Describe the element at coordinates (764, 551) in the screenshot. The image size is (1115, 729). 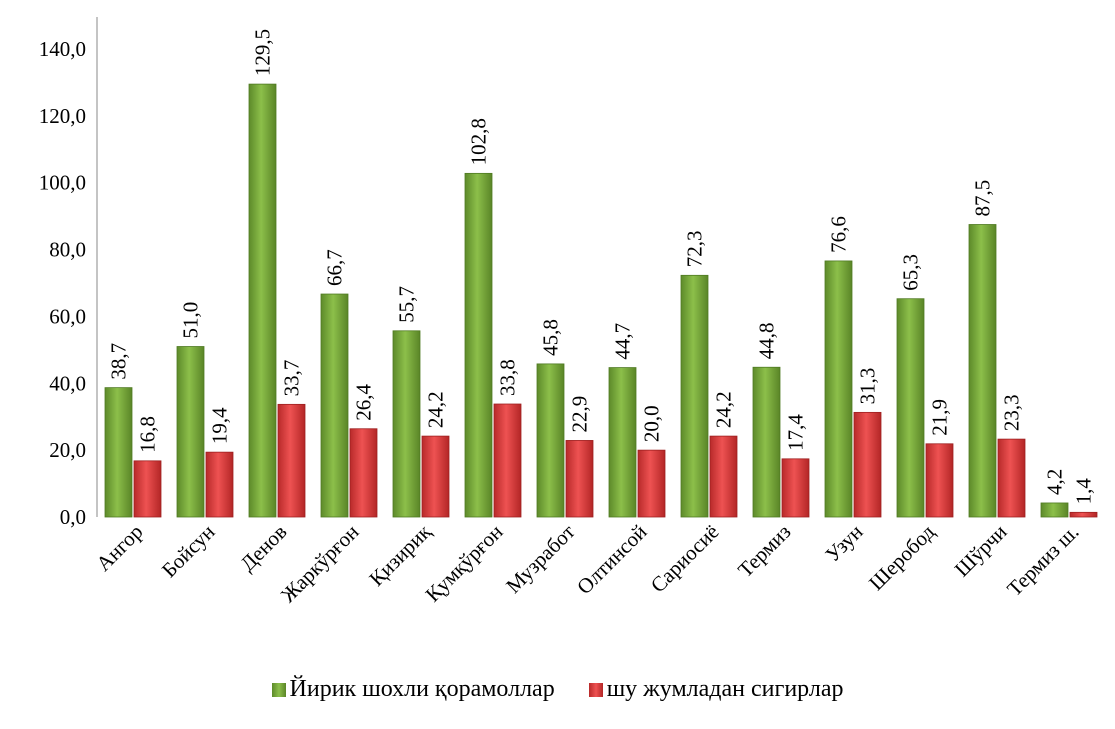
I see `x-tick-label: Термиз` at that location.